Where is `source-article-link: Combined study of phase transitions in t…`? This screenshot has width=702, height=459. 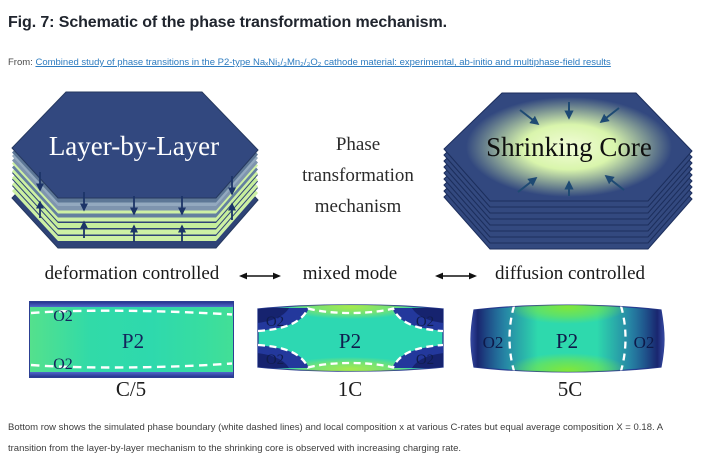 source-article-link: Combined study of phase transitions in t… is located at coordinates (323, 62).